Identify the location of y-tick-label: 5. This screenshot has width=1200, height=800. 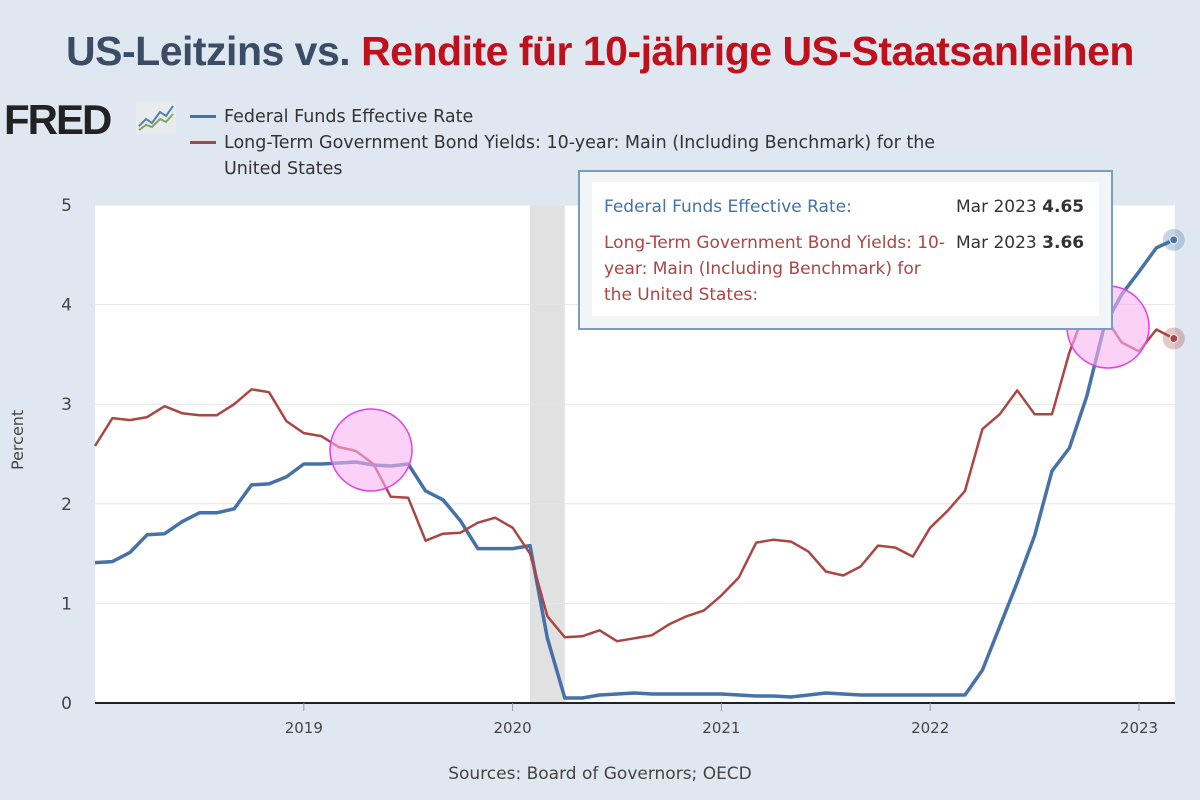
(66, 206).